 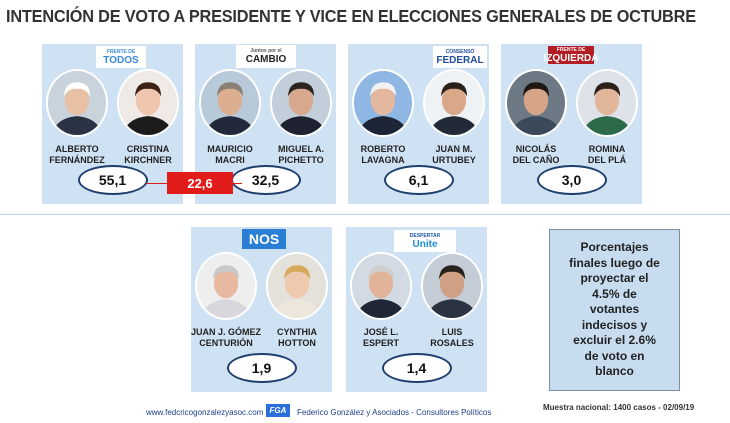 I want to click on party-logo-main: TODOS, so click(x=121, y=60).